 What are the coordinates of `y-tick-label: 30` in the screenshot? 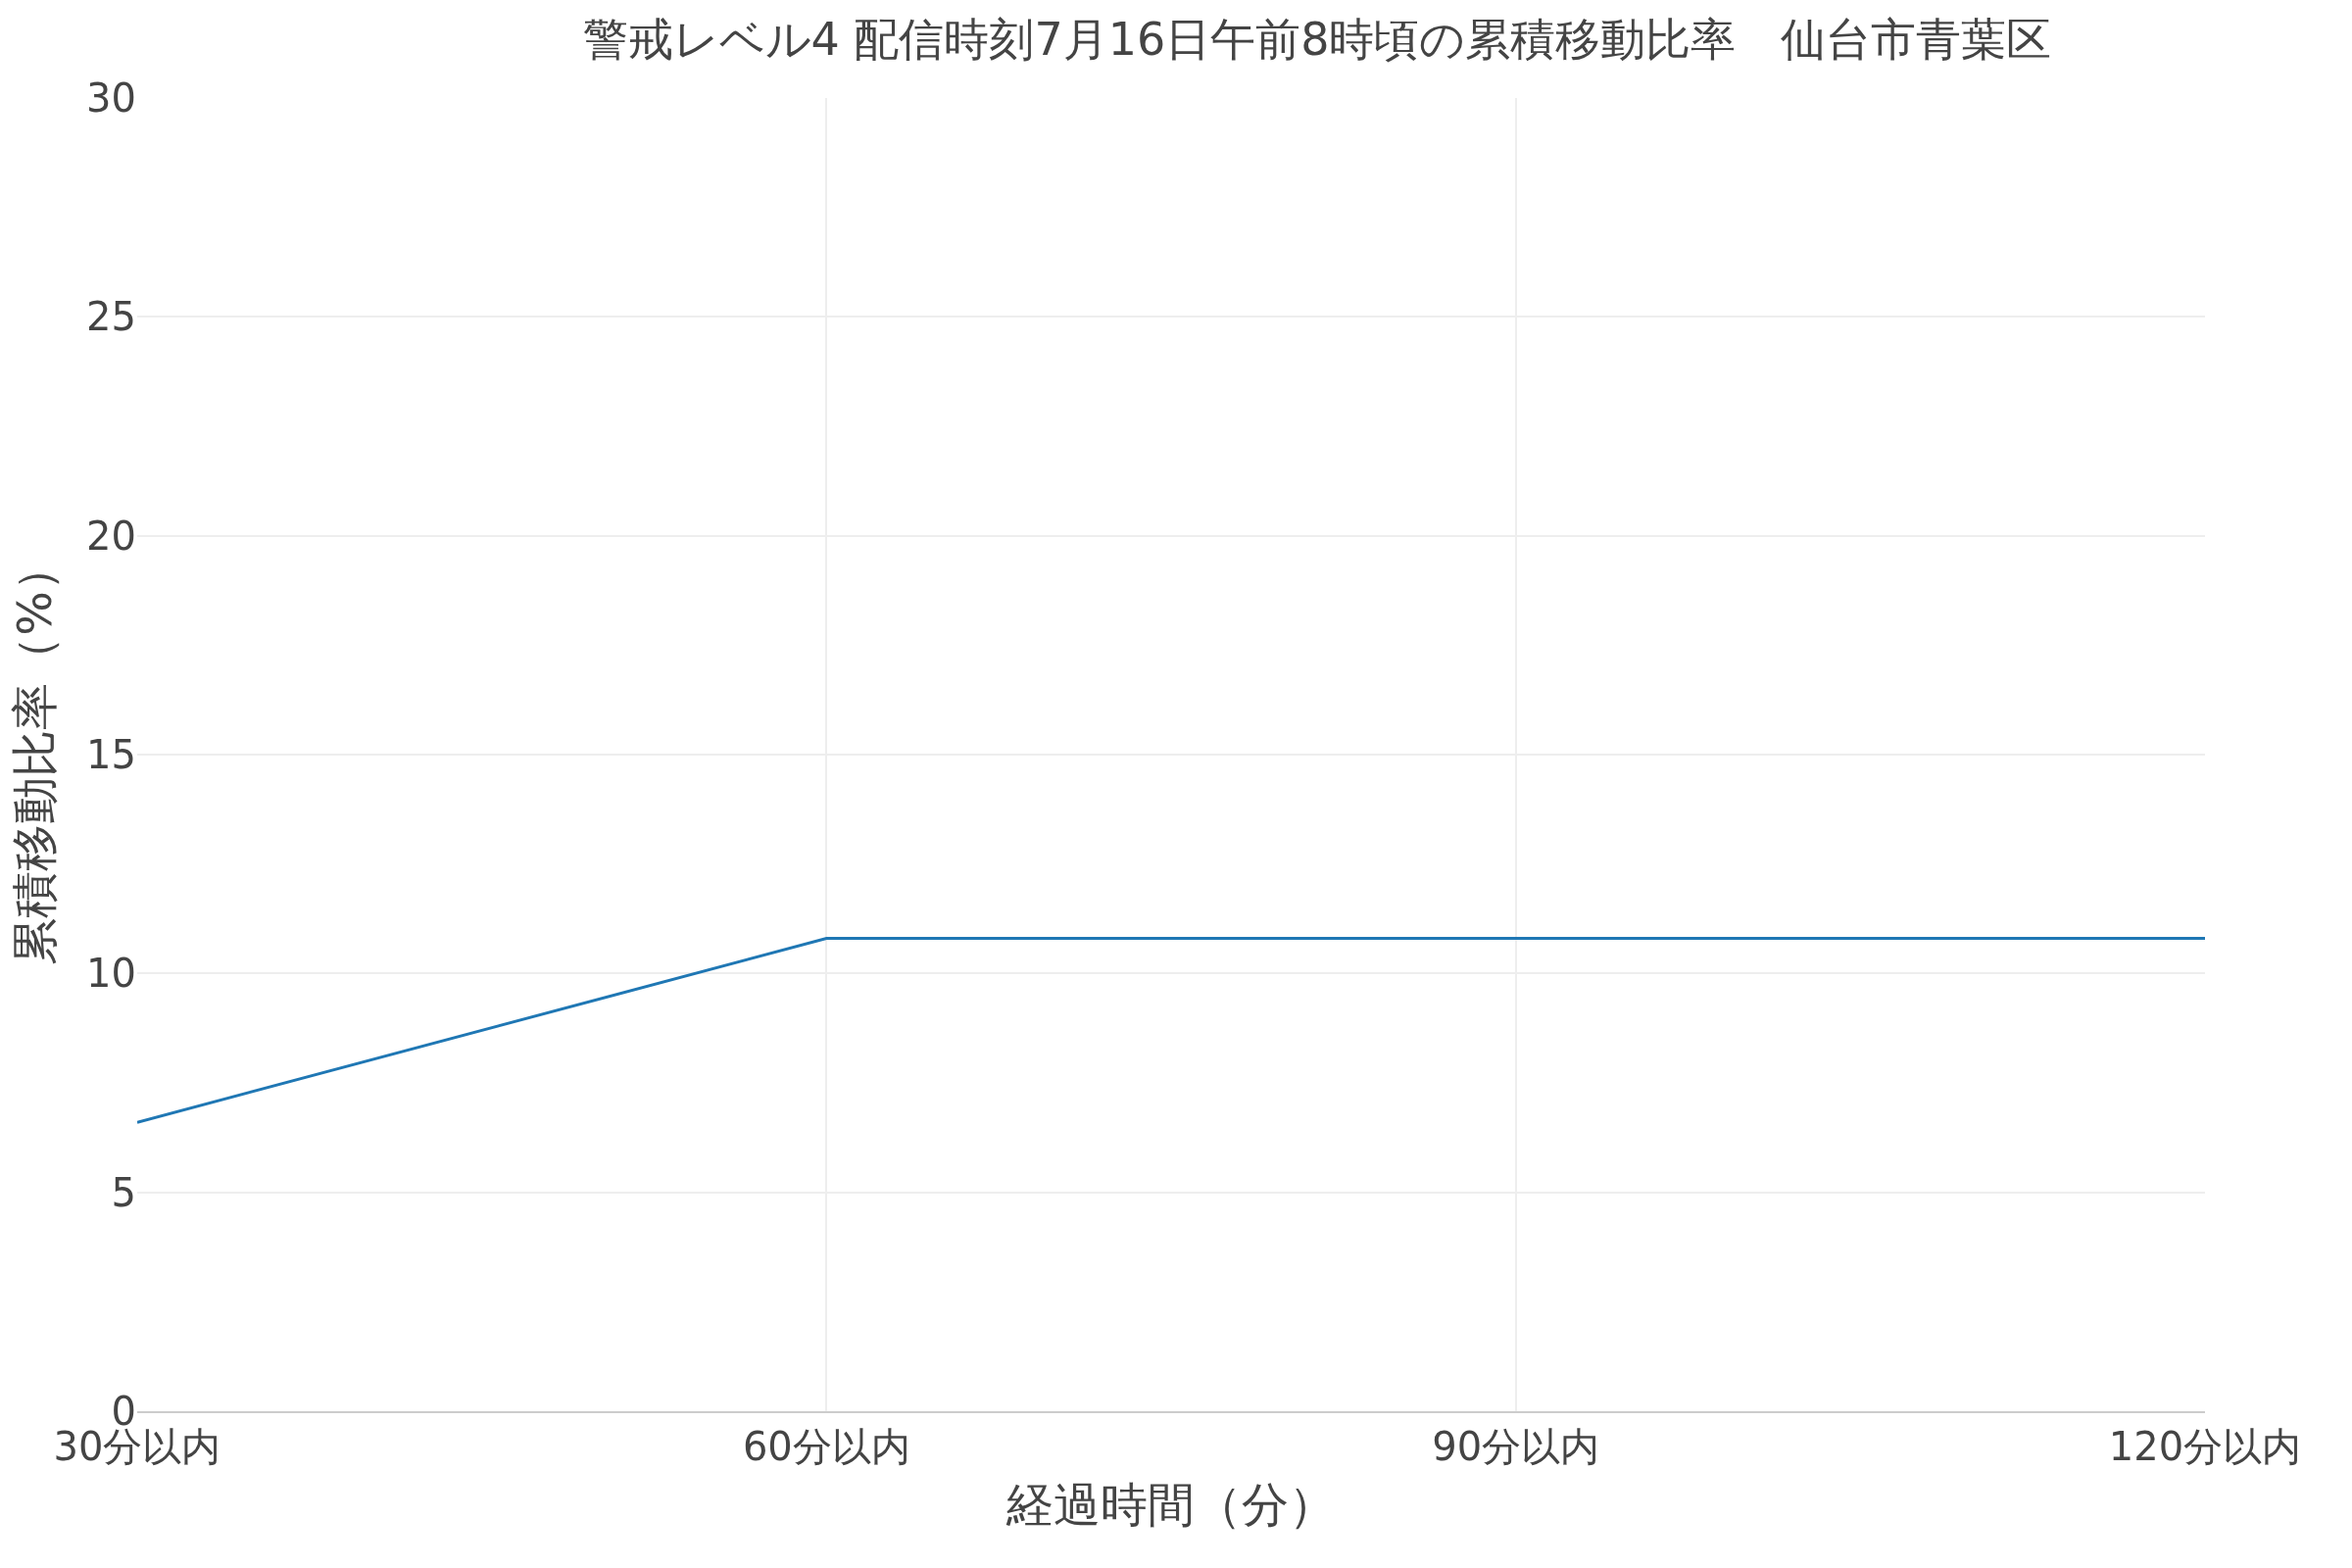 It's located at (111, 98).